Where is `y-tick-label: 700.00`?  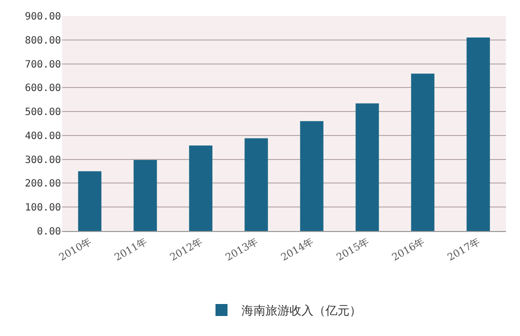 y-tick-label: 700.00 is located at coordinates (42, 64).